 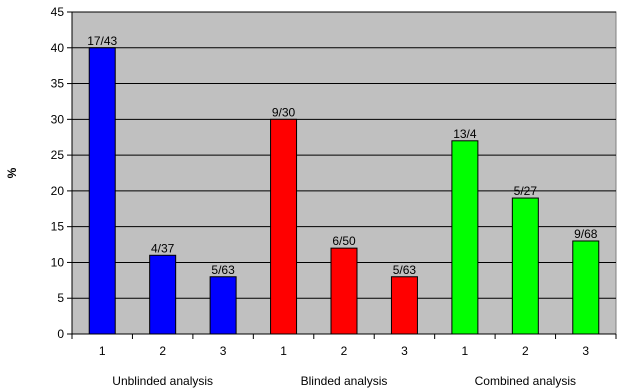 I want to click on bar-data-label: 9/68, so click(x=586, y=234).